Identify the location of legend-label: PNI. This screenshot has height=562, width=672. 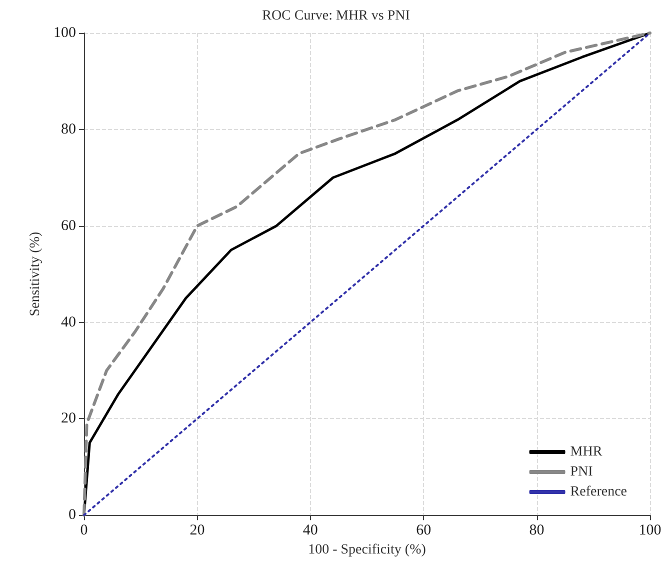
(582, 472).